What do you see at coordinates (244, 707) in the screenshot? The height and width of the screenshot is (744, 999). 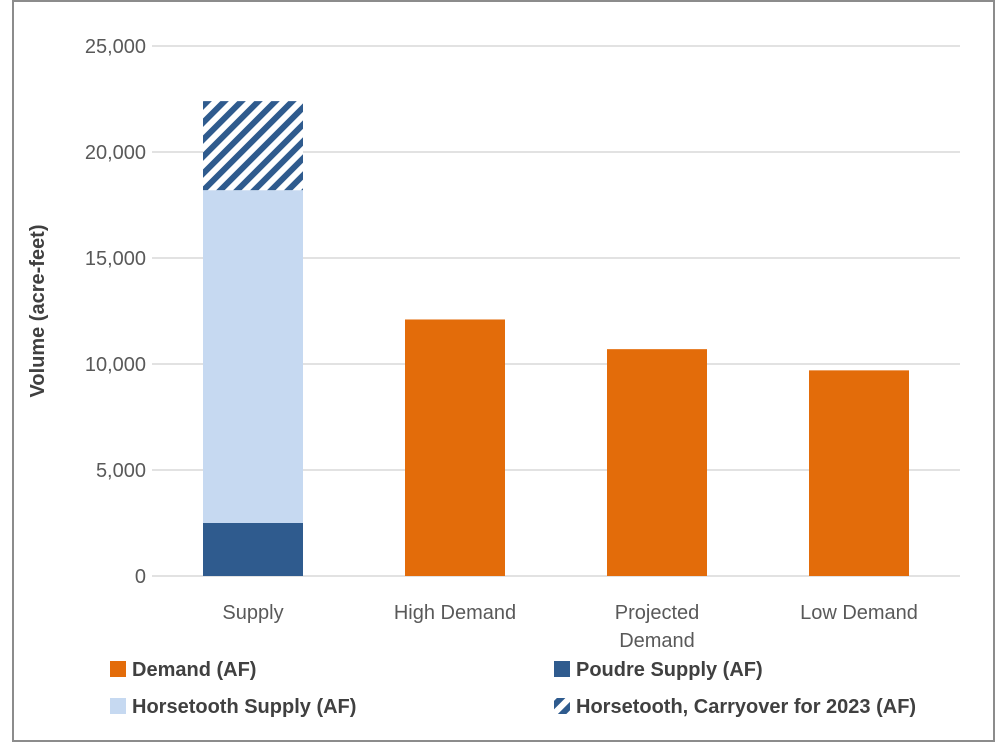 I see `legend-label: Horsetooth Supply (AF)` at bounding box center [244, 707].